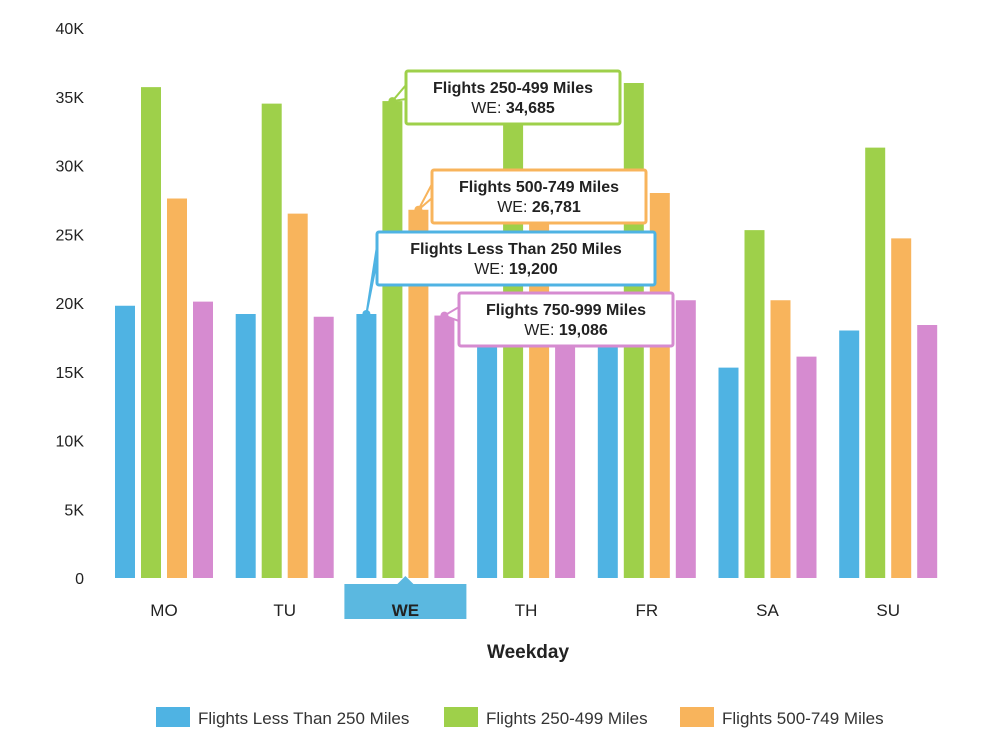 This screenshot has height=755, width=1000. Describe the element at coordinates (284, 340) in the screenshot. I see `bar-group-tu` at that location.